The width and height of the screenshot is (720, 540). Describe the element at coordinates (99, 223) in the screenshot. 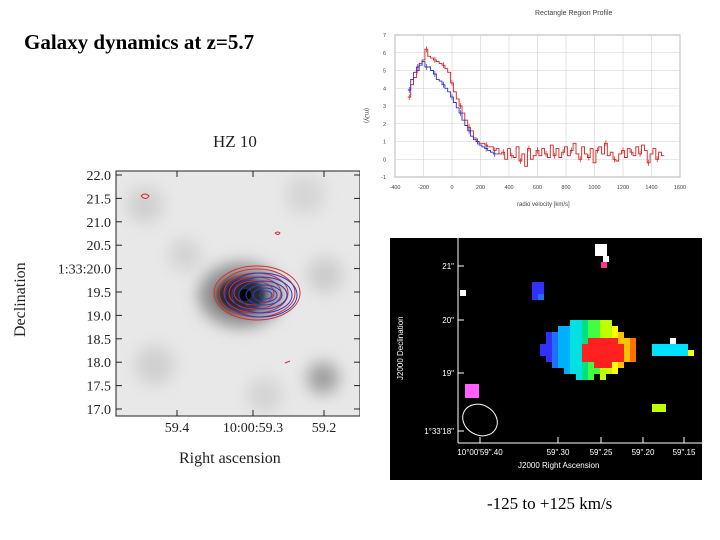

I see `contour-y-tick: 21.0` at that location.